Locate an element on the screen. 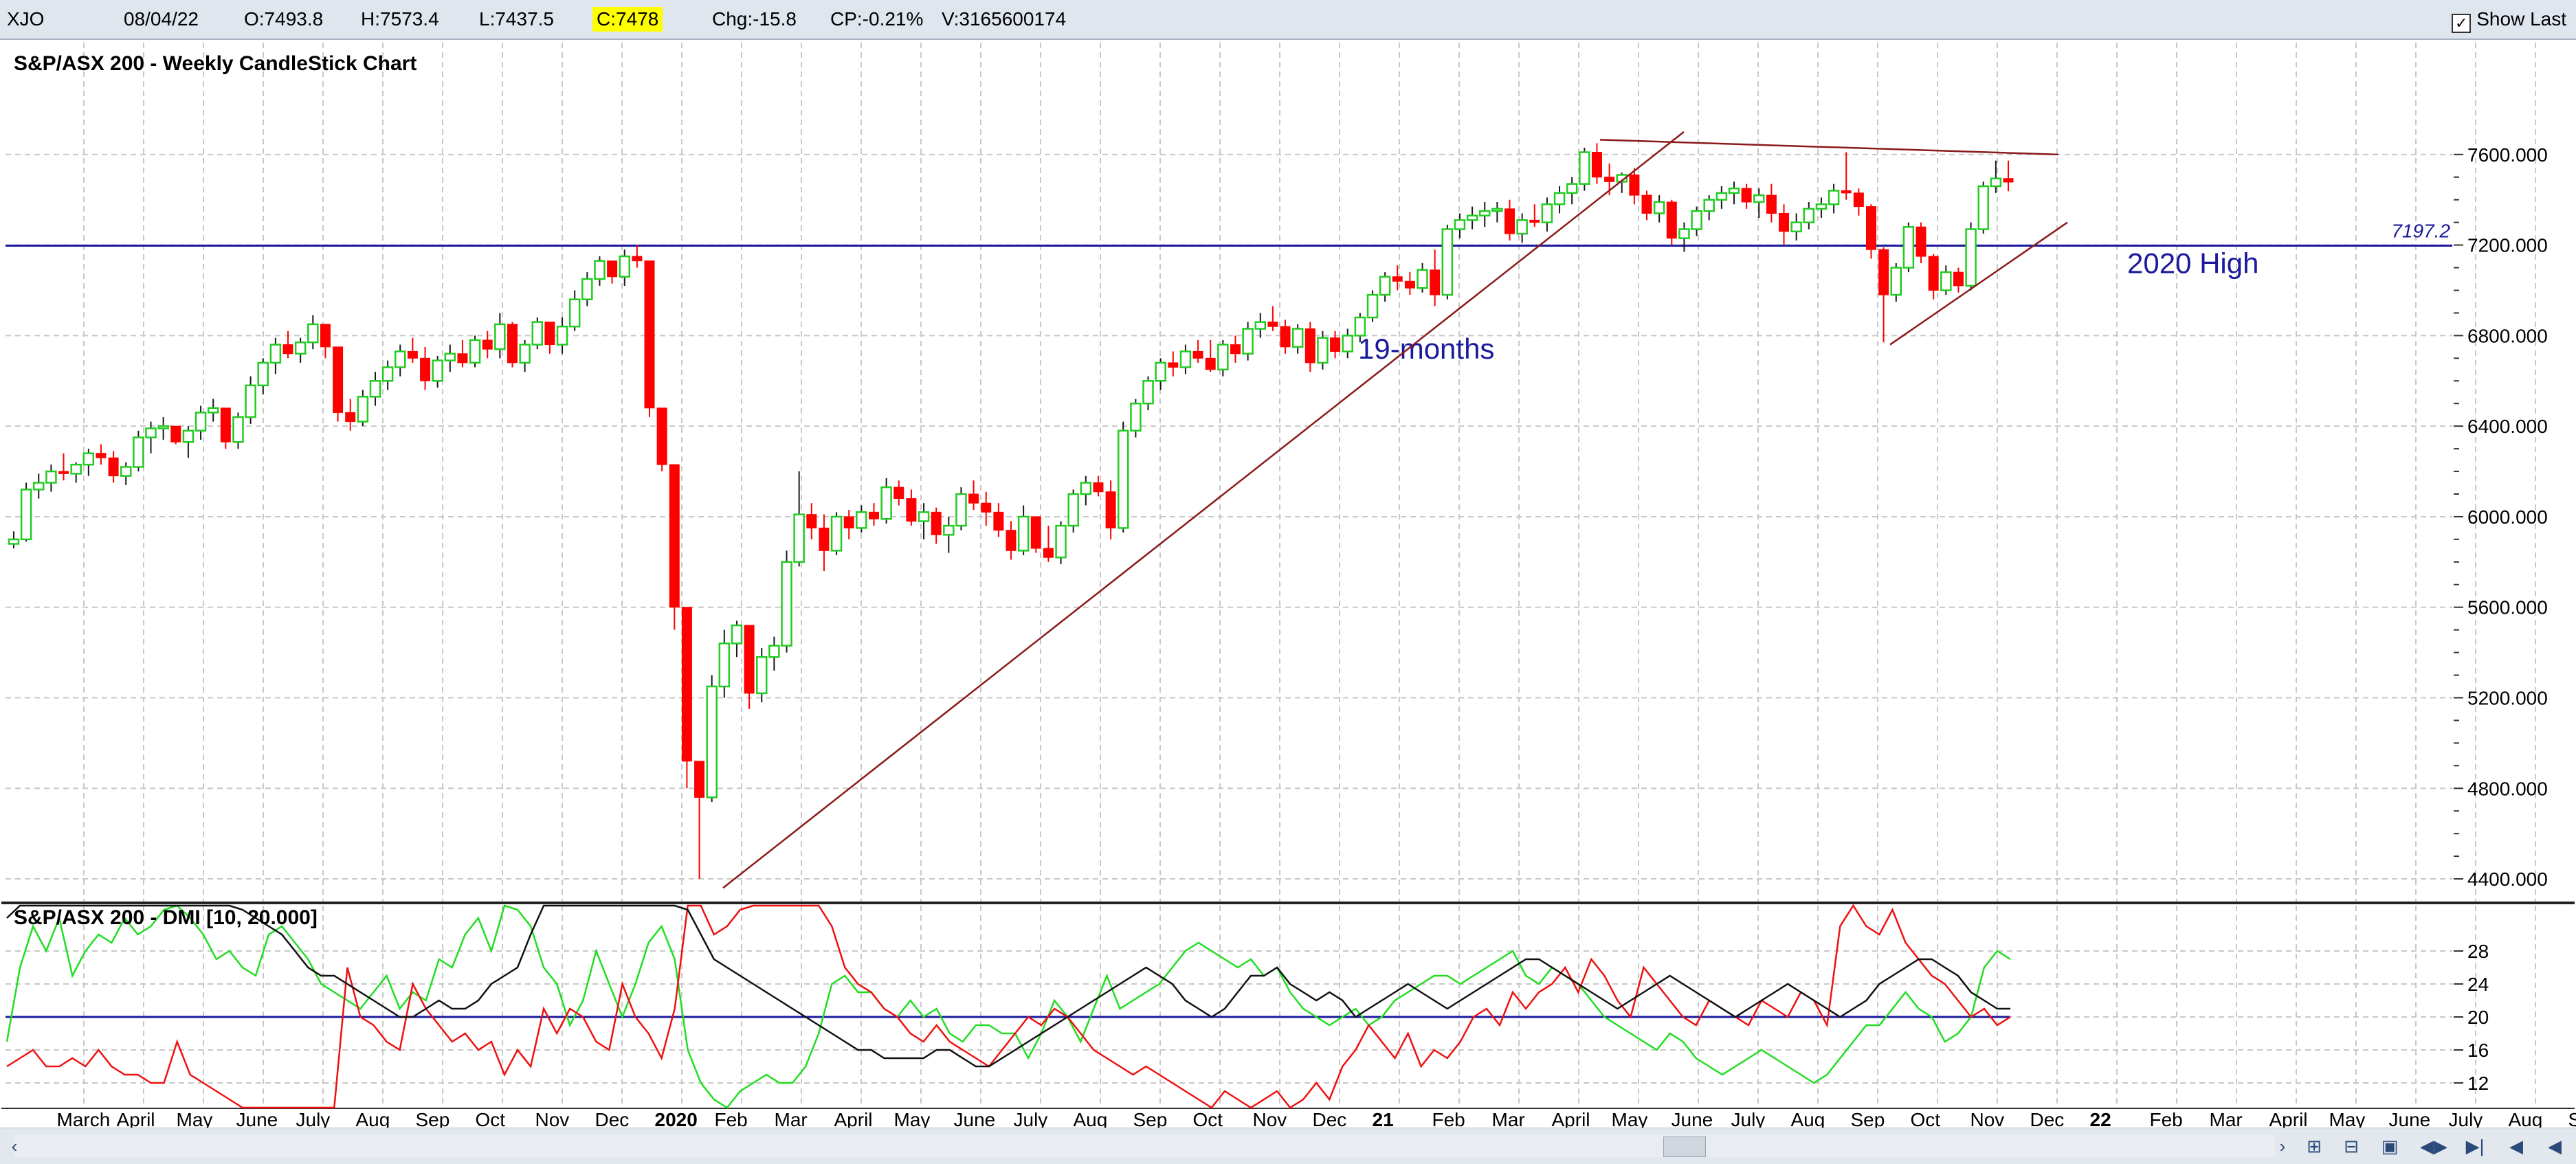 The image size is (2576, 1164). zoom-in-icon: ⊞ is located at coordinates (2314, 1146).